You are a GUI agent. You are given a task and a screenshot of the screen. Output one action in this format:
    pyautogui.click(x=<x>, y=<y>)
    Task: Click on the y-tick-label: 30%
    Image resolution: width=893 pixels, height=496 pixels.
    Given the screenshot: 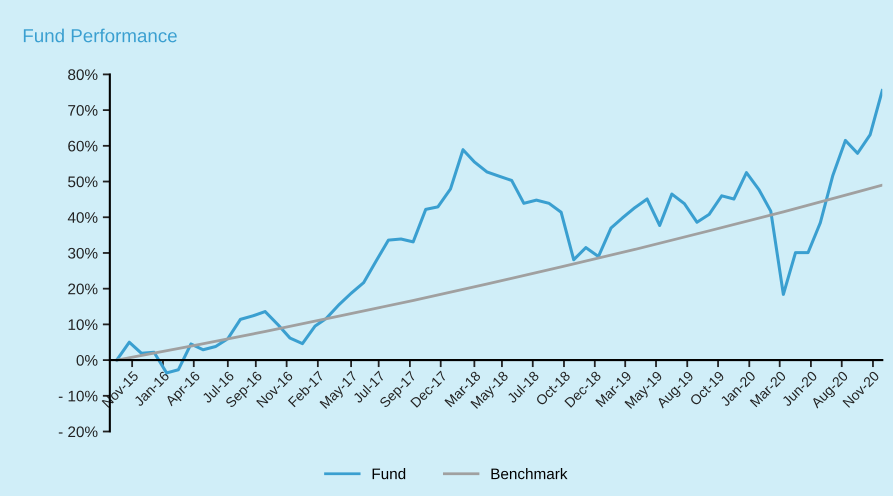 What is the action you would take?
    pyautogui.click(x=83, y=253)
    